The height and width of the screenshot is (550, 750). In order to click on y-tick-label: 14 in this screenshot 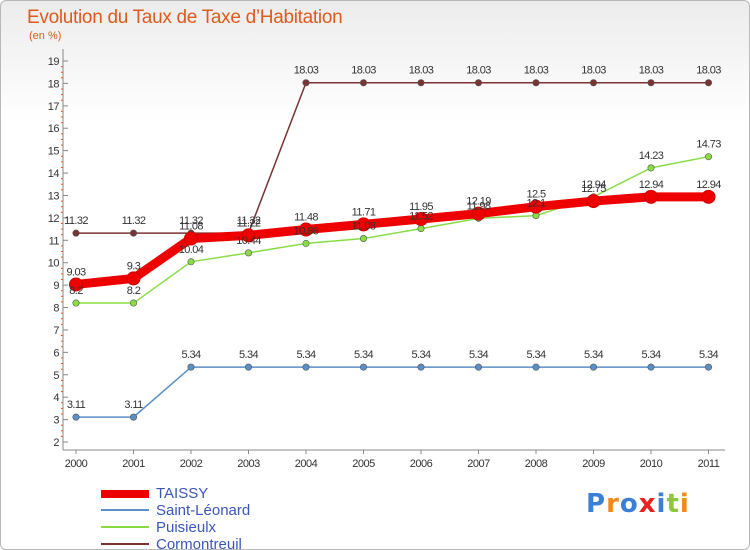, I will do `click(54, 174)`.